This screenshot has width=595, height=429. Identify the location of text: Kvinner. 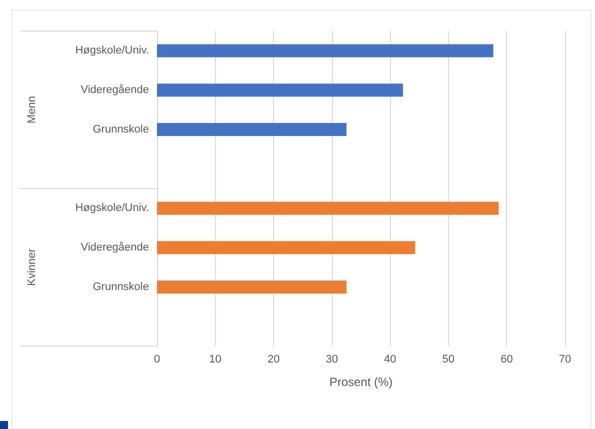
(32, 267).